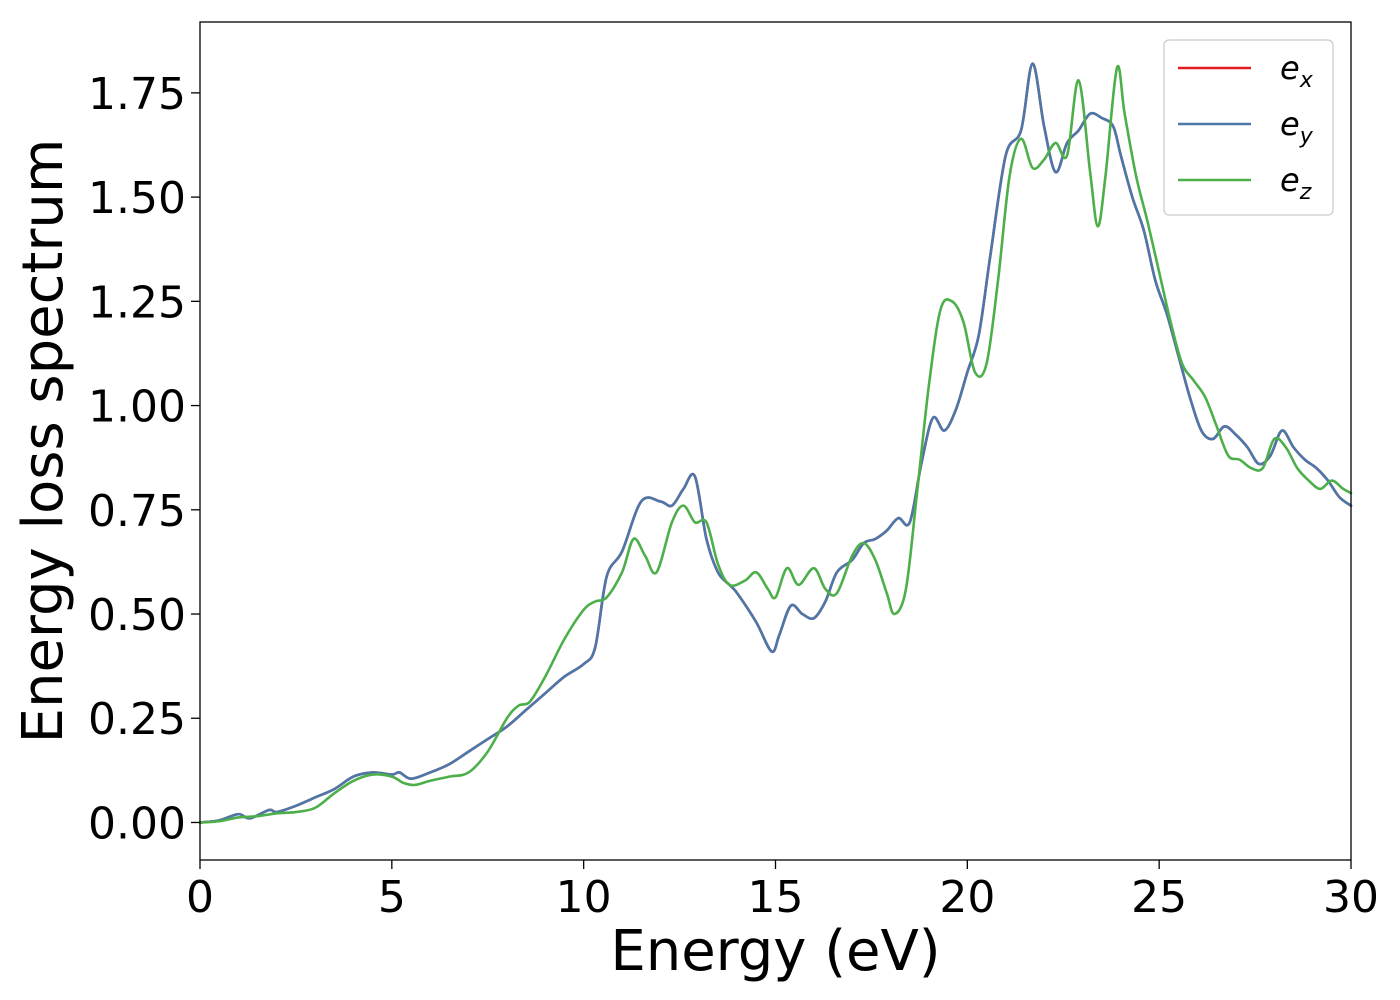  What do you see at coordinates (137, 511) in the screenshot?
I see `y-tick-label: 0.75` at bounding box center [137, 511].